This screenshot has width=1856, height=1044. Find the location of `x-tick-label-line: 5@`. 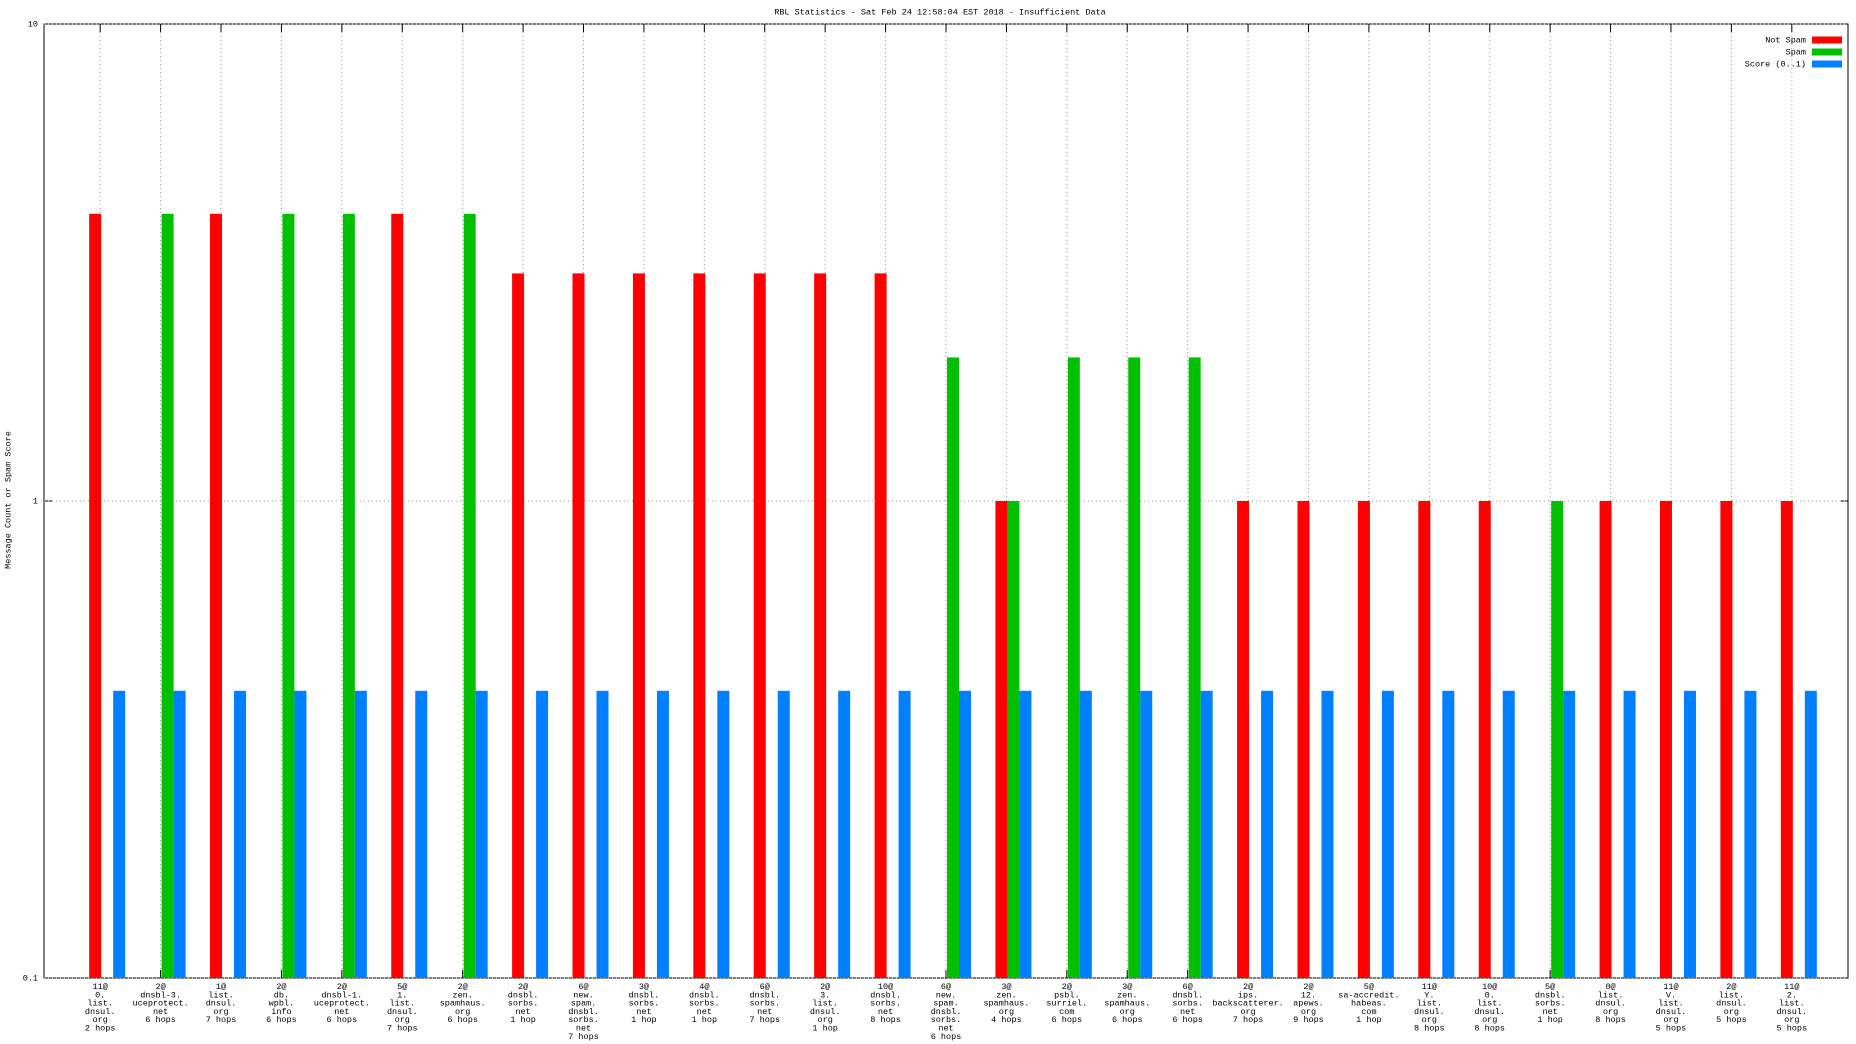

x-tick-label-line: 5@ is located at coordinates (1550, 987).